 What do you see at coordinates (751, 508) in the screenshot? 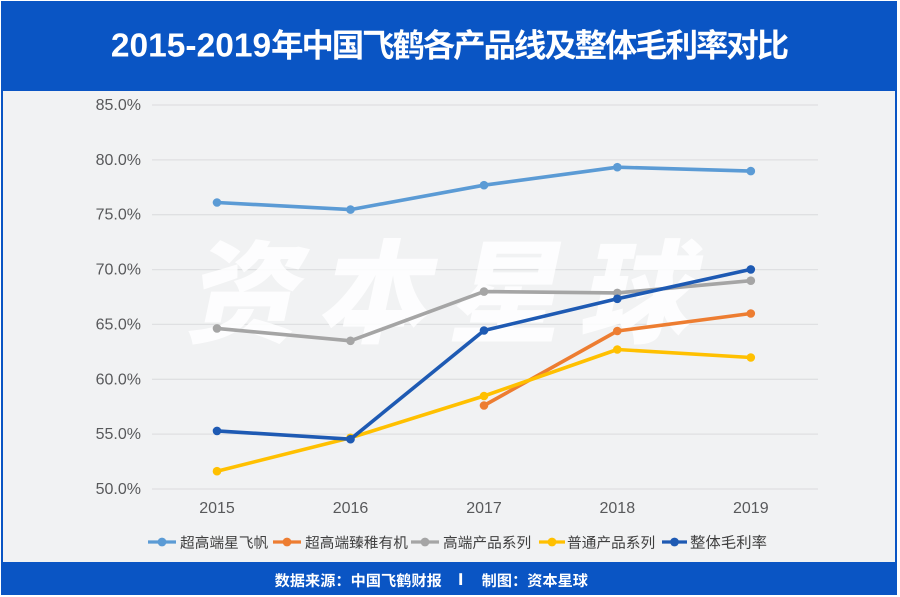
I see `svg-text: 2019` at bounding box center [751, 508].